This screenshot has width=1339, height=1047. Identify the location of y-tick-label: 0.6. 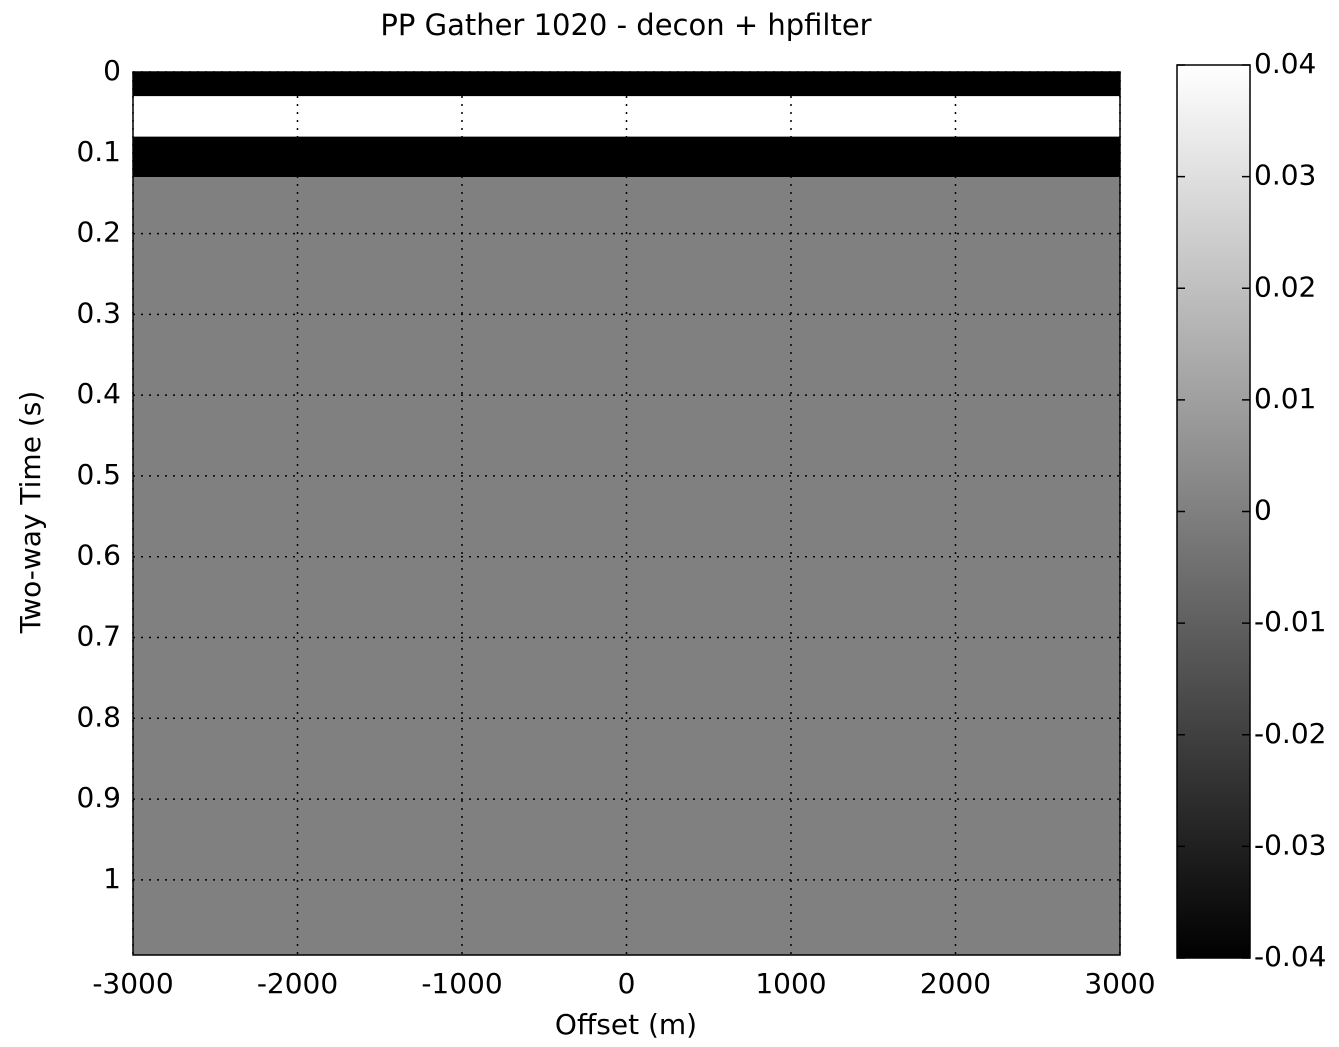
(98, 555).